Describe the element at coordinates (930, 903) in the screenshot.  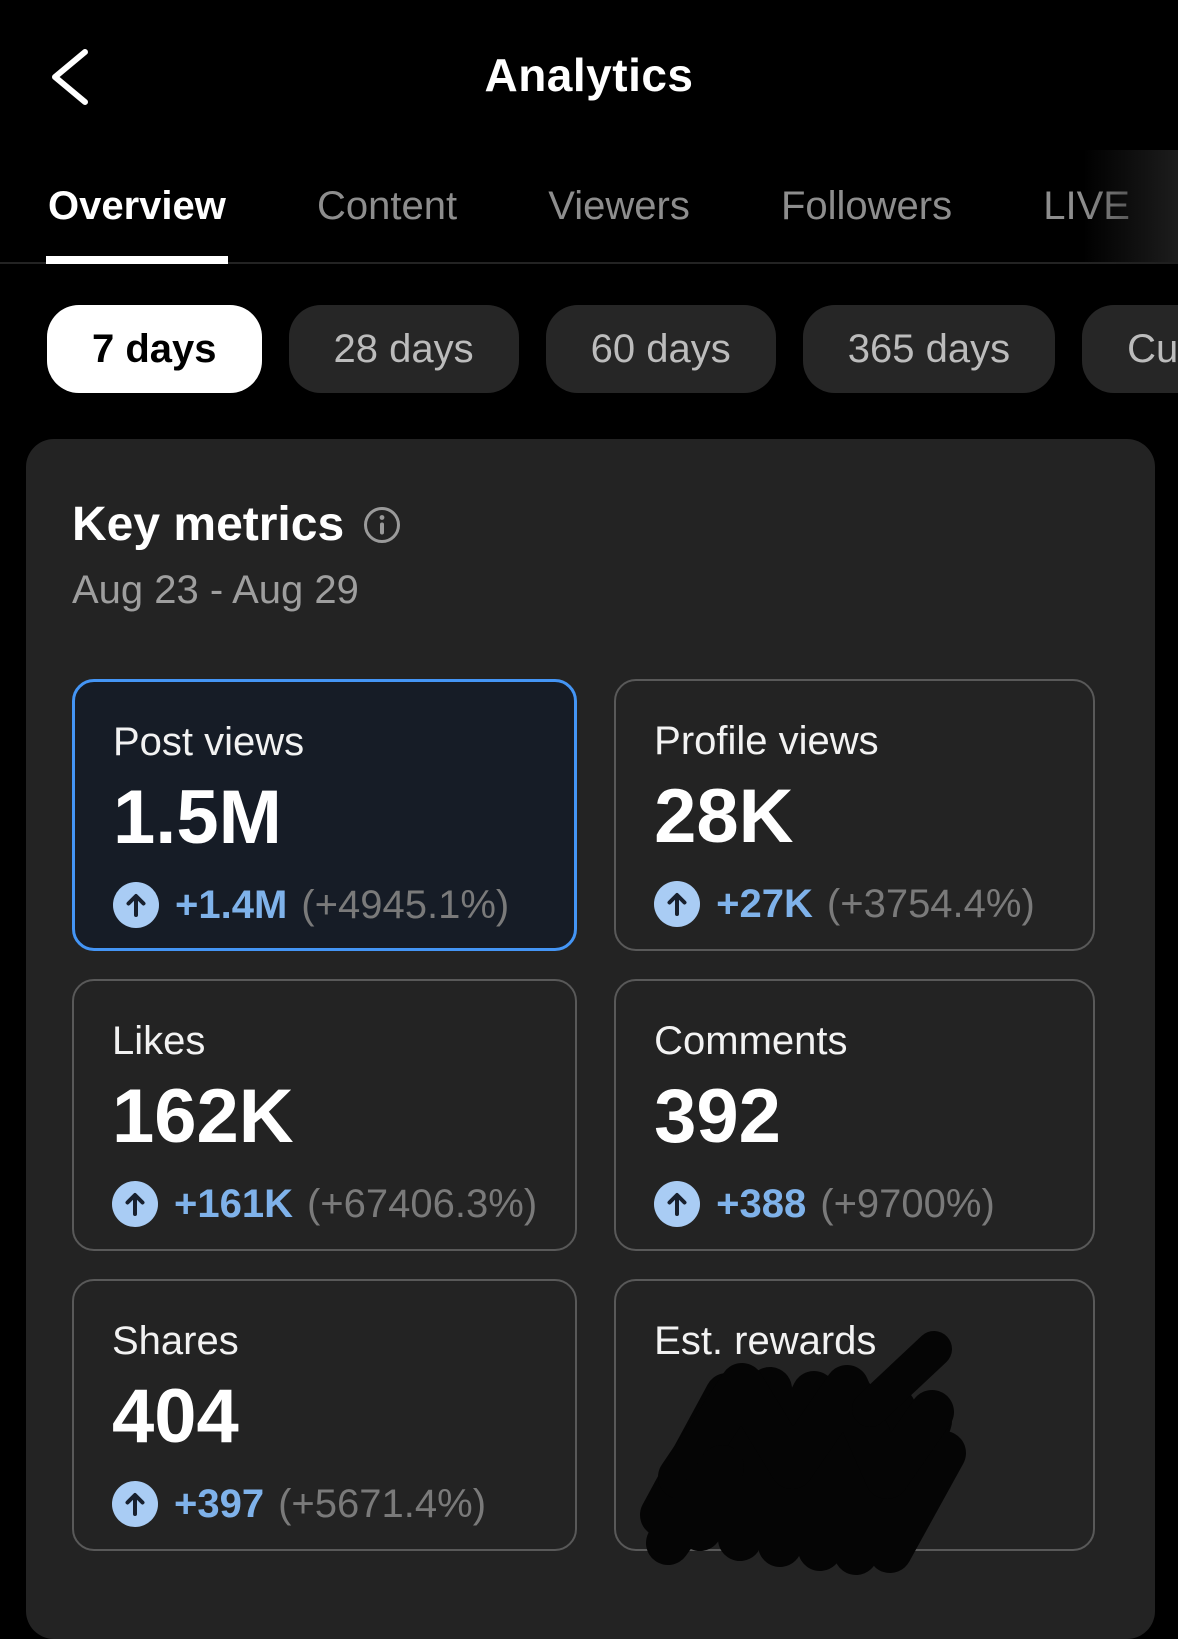
I see `metric-delta-pct: (+3754.4%)` at that location.